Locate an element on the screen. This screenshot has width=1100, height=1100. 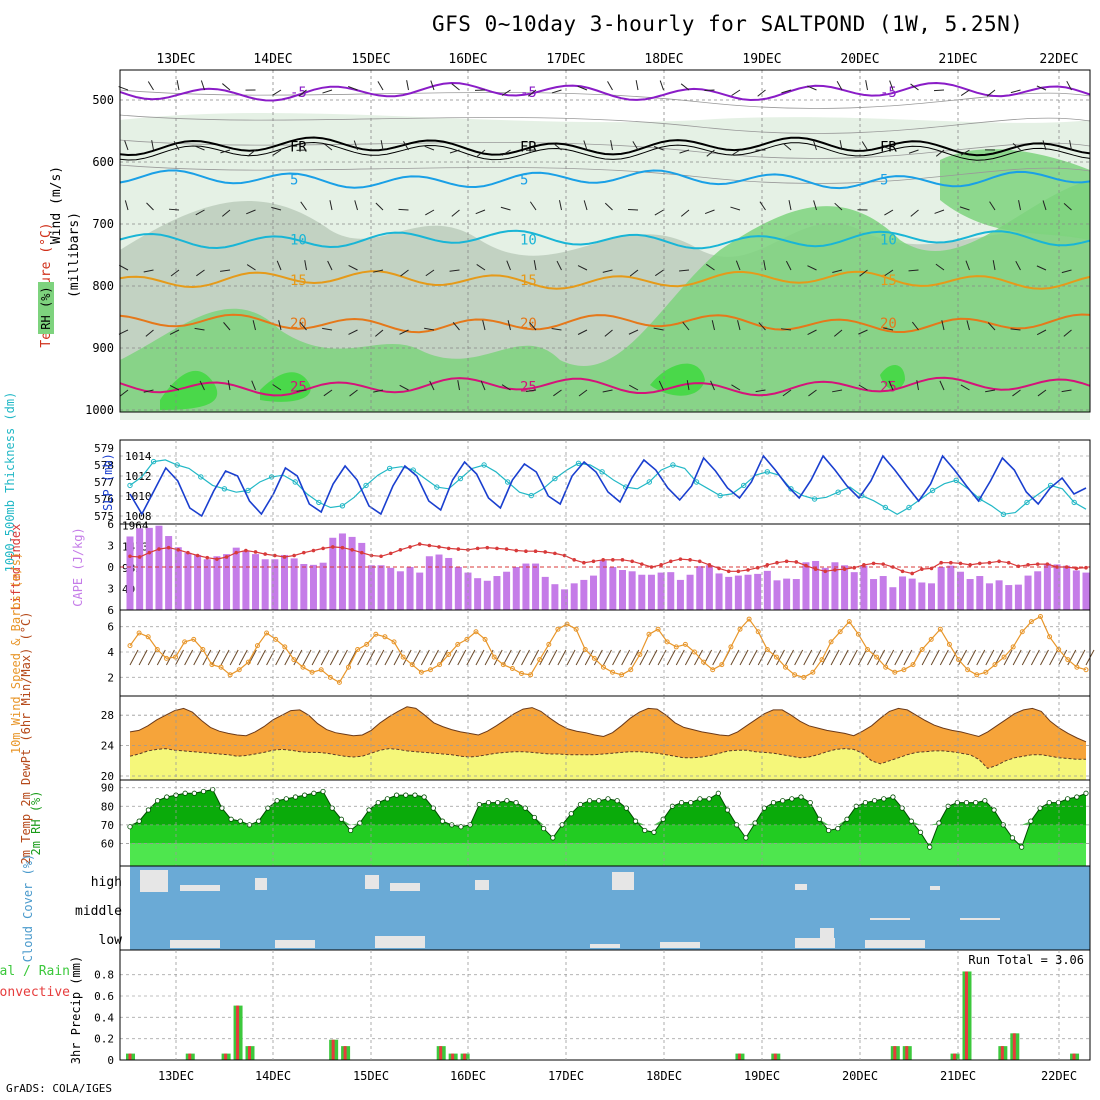
slp-line is located at coordinates (608, 486).